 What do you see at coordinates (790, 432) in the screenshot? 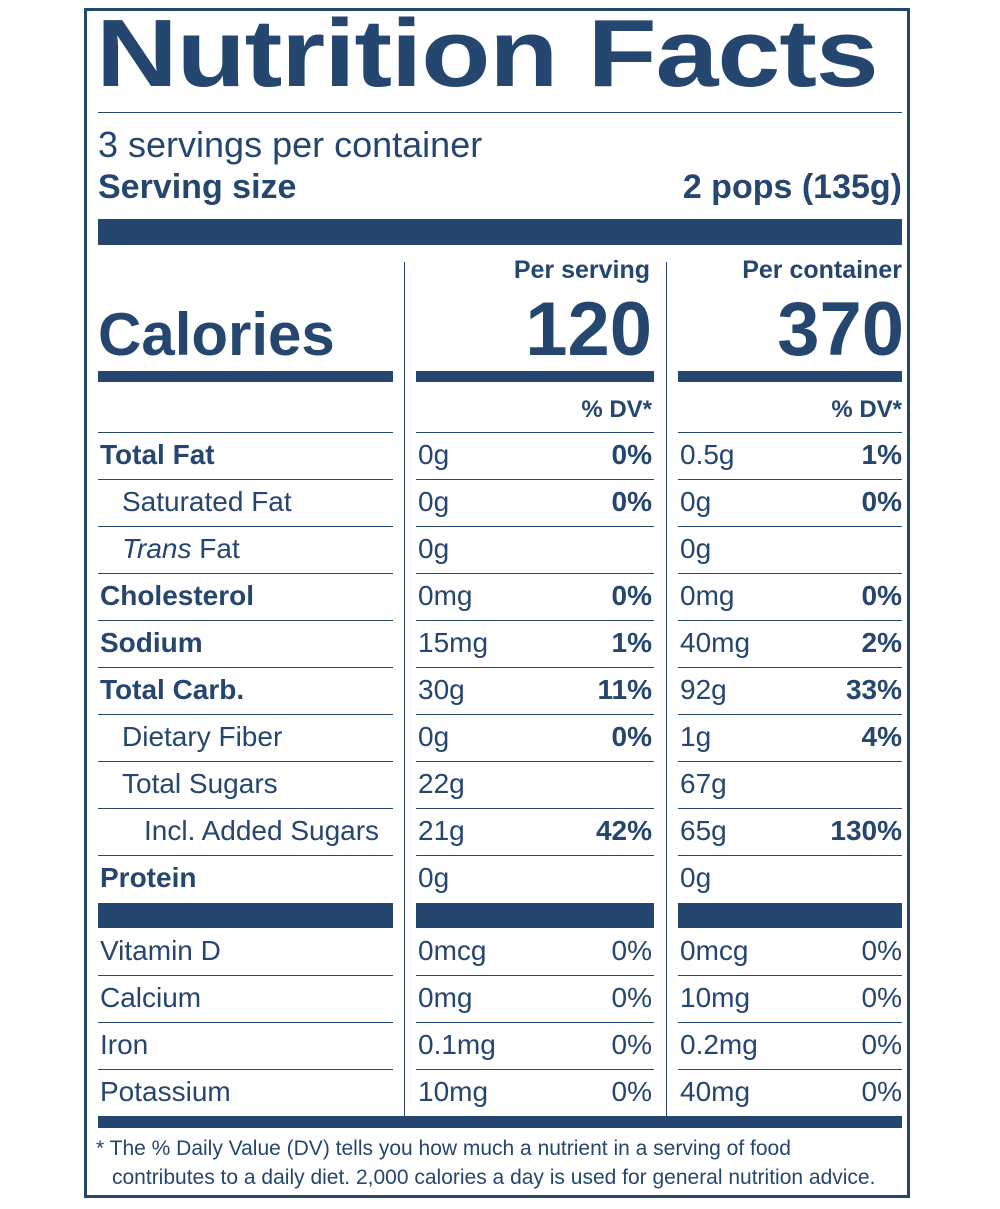
I see `nutrients-row-0-rule-right` at bounding box center [790, 432].